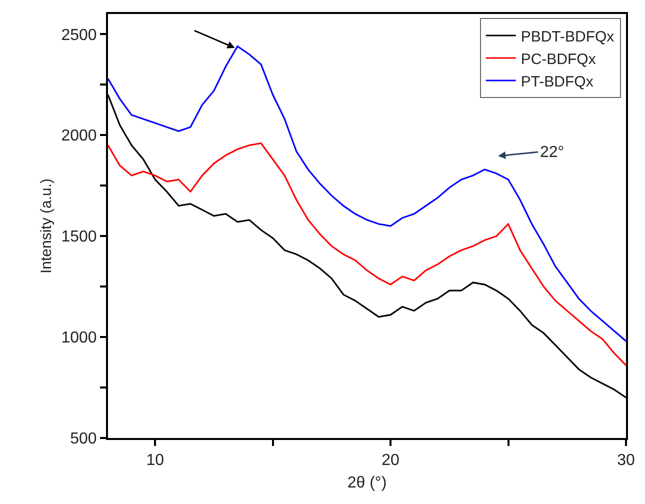  I want to click on x-tick-label: 20, so click(391, 461).